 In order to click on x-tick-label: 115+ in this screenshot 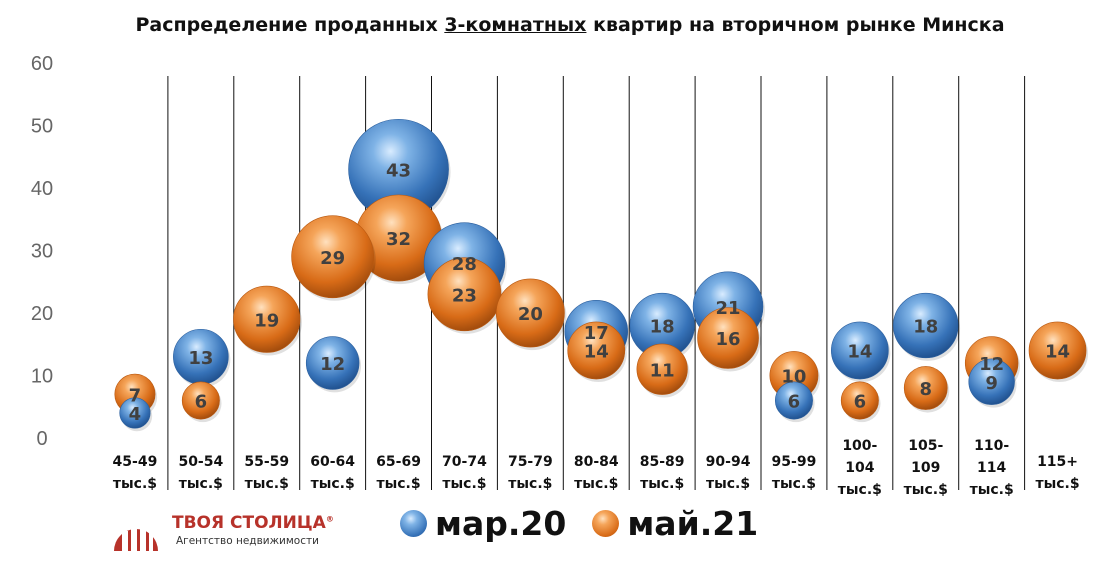, I will do `click(1057, 462)`.